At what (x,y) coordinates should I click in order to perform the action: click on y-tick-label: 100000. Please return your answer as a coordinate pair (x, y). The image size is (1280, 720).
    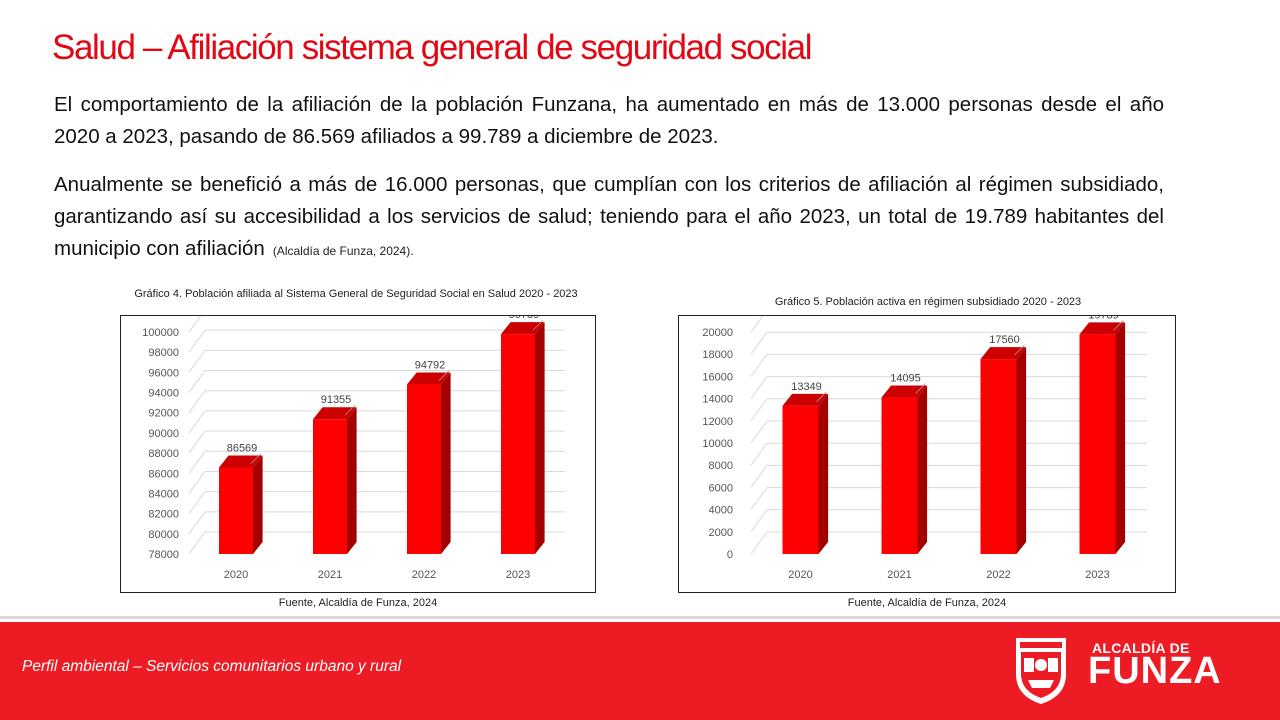
    Looking at the image, I should click on (160, 333).